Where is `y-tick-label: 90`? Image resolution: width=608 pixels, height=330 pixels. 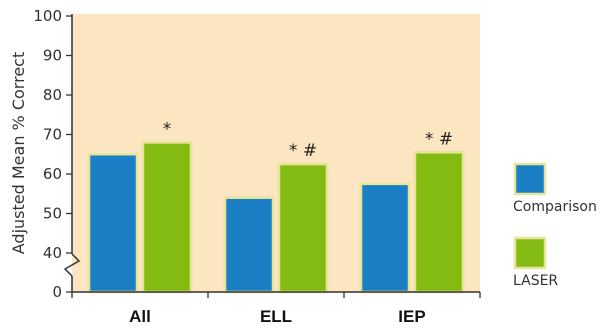
y-tick-label: 90 is located at coordinates (52, 56).